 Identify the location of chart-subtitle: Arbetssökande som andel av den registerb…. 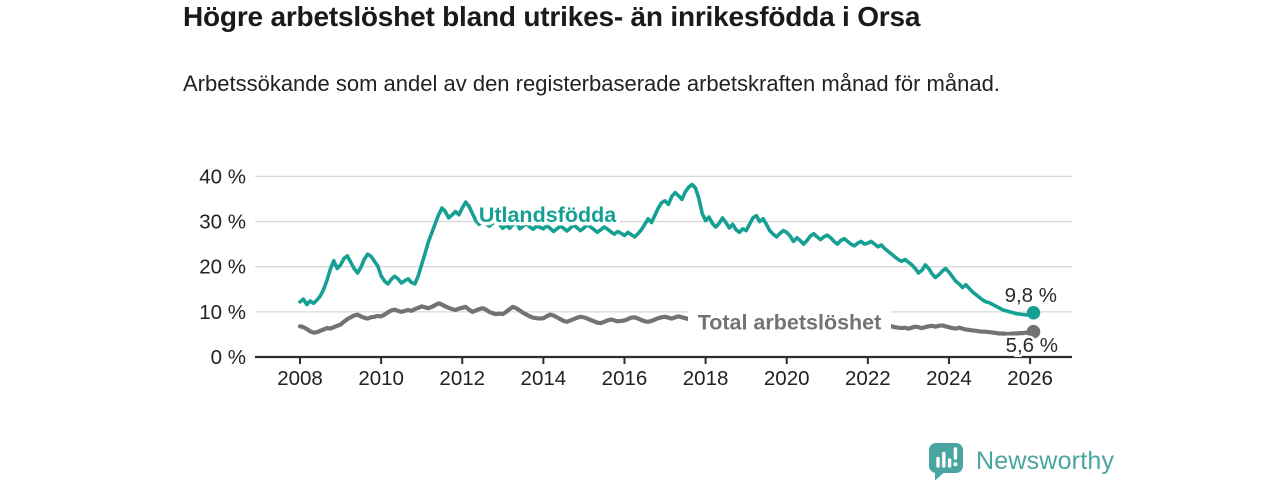
(591, 83).